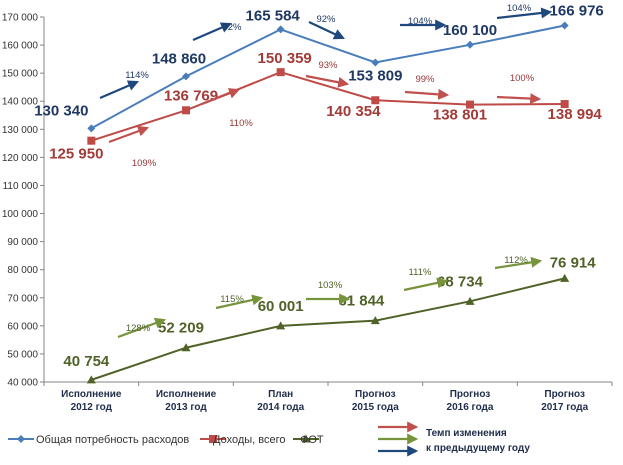 This screenshot has height=465, width=623. I want to click on data-label: 125 950, so click(76, 154).